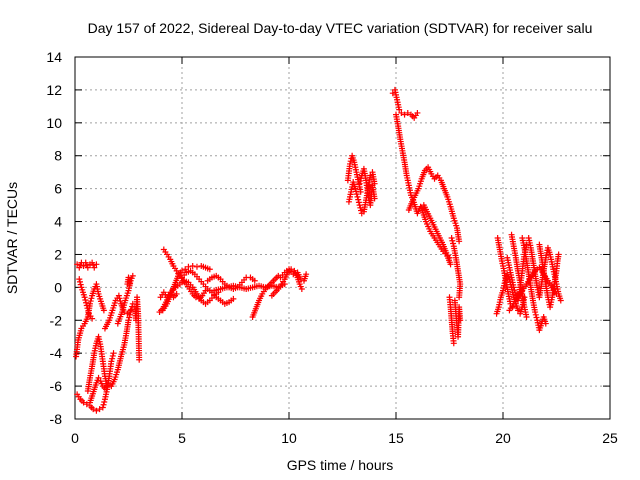 Image resolution: width=640 pixels, height=480 pixels. I want to click on y-tick-label: 0, so click(58, 287).